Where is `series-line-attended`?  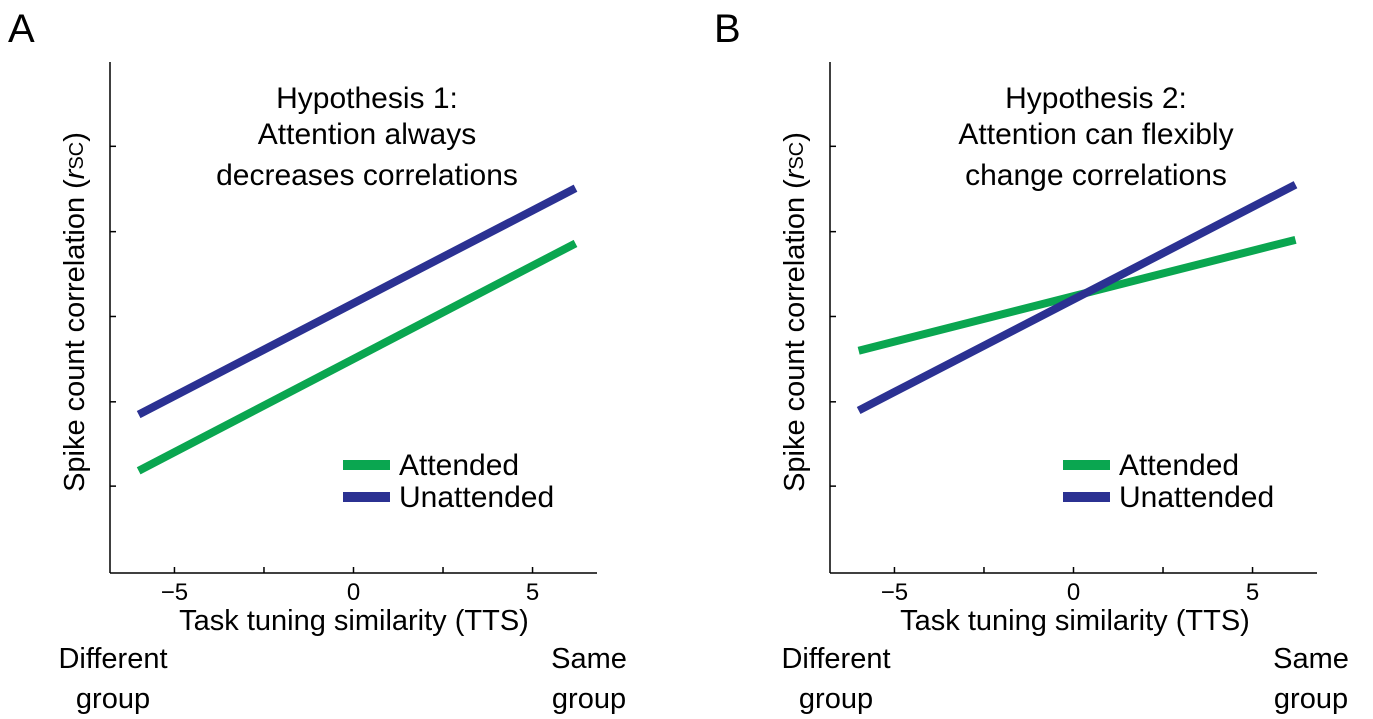 series-line-attended is located at coordinates (357, 357).